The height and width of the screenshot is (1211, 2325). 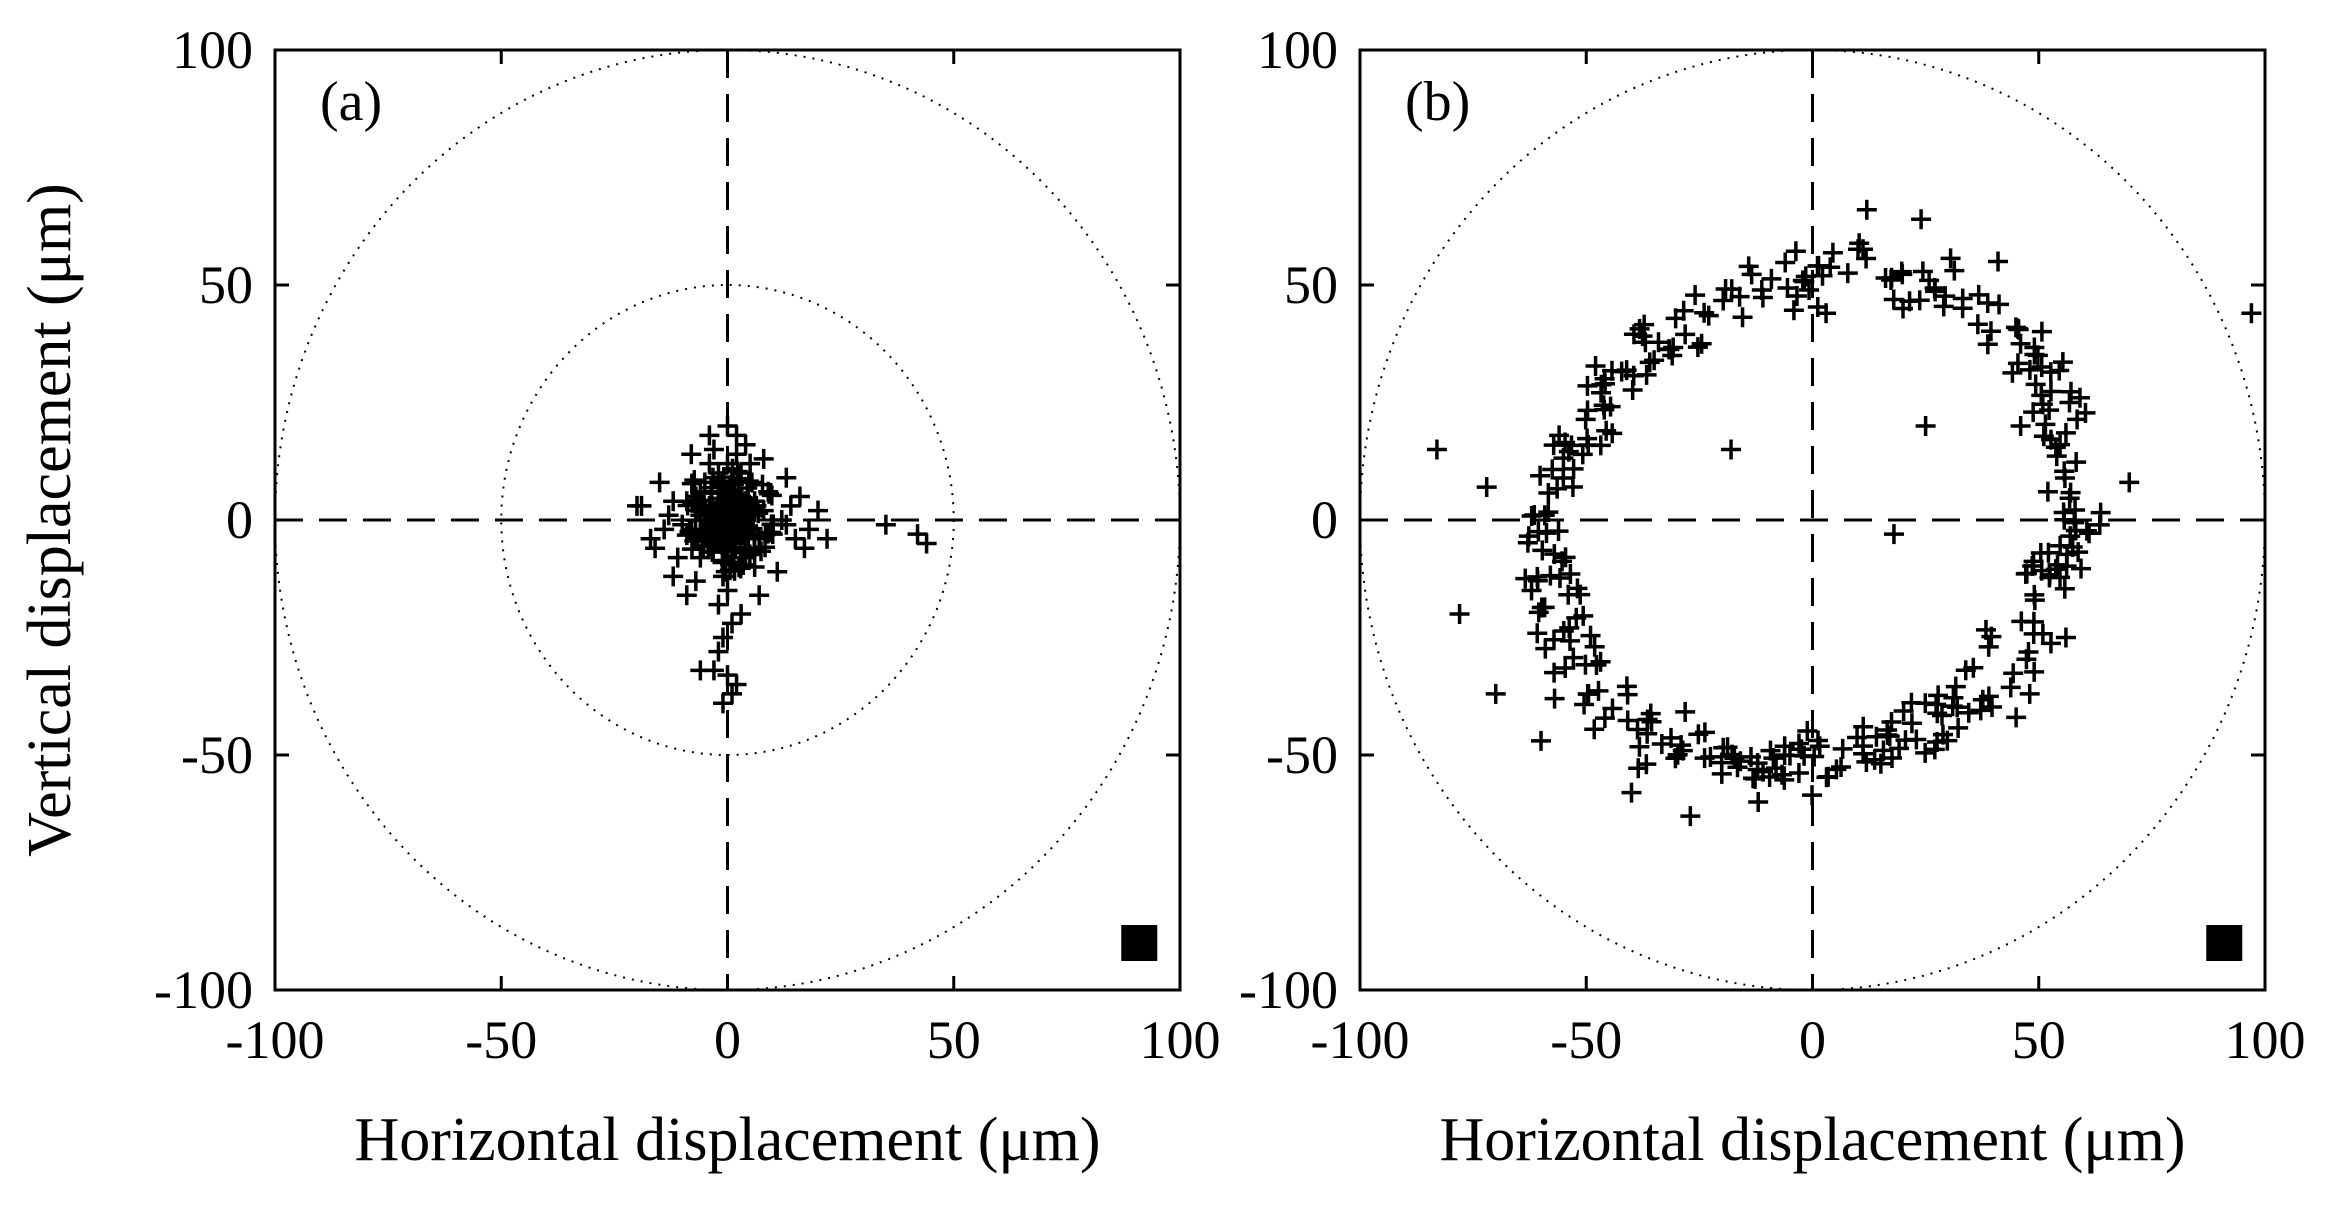 What do you see at coordinates (728, 1140) in the screenshot?
I see `x-axis-title: Horizontal displacement (μm)` at bounding box center [728, 1140].